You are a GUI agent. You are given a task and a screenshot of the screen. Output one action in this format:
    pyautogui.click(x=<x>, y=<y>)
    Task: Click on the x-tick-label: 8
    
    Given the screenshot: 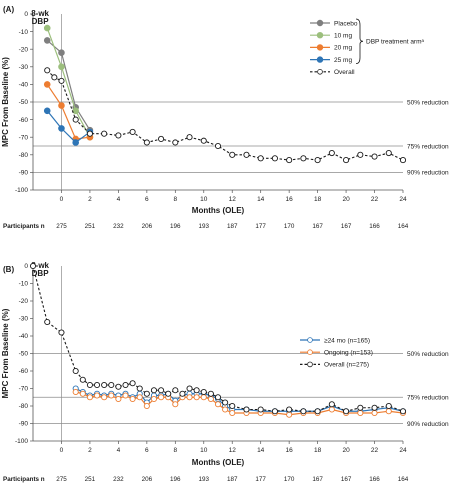 What is the action you would take?
    pyautogui.click(x=175, y=199)
    